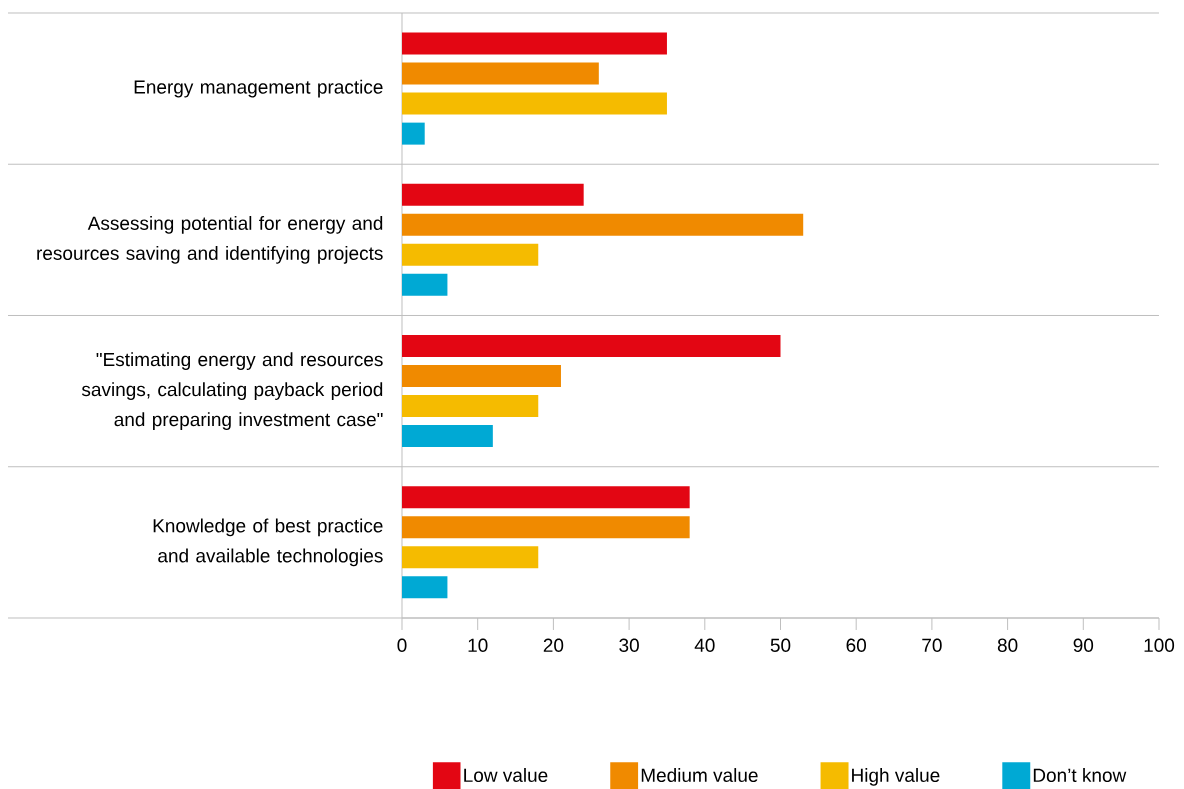 This screenshot has height=789, width=1184. Describe the element at coordinates (932, 645) in the screenshot. I see `x-tick-label: 70` at that location.